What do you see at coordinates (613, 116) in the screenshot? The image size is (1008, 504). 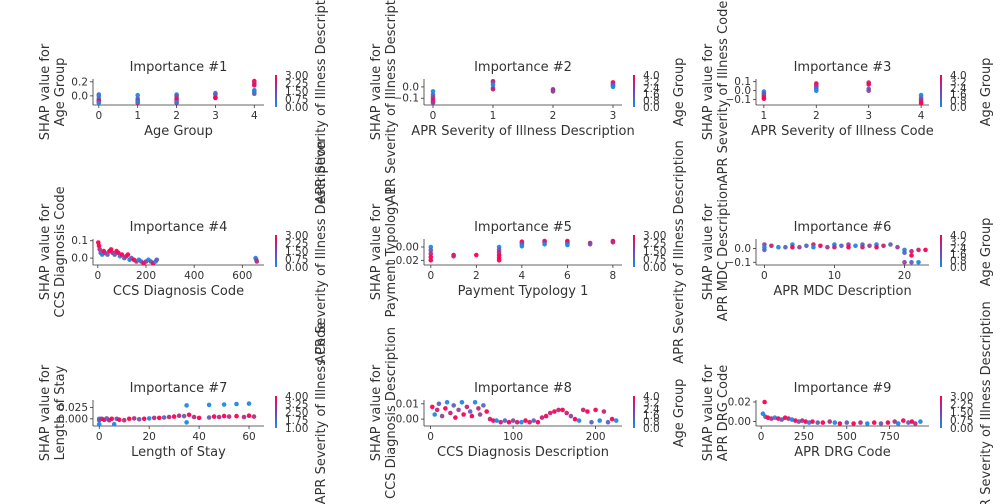 I see `x-tick-label: 3` at bounding box center [613, 116].